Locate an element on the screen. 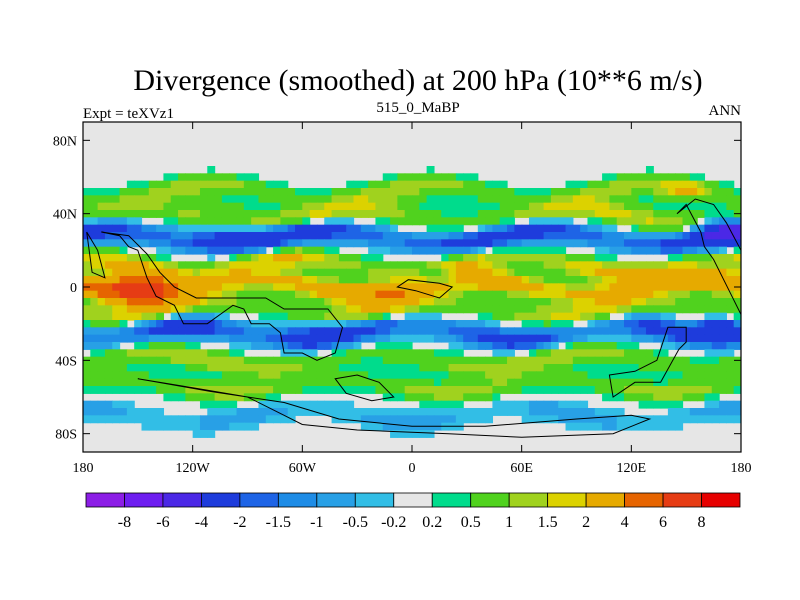 This screenshot has height=600, width=800. colorbar-level-label: 2 is located at coordinates (586, 522).